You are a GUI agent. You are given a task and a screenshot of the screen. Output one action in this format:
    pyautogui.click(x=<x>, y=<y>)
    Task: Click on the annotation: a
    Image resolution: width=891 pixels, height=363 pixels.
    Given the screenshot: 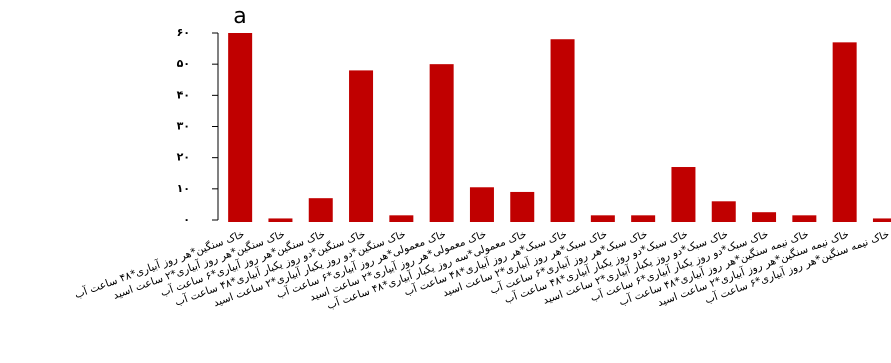 What is the action you would take?
    pyautogui.click(x=239, y=16)
    